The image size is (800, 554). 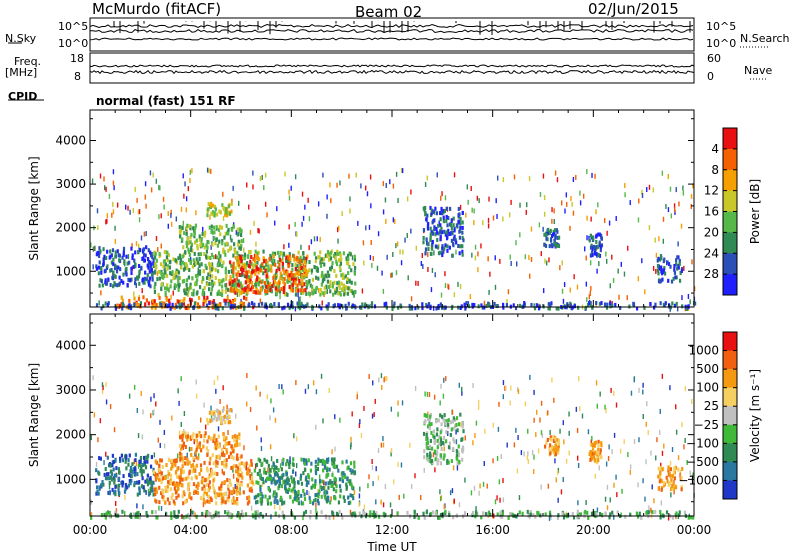 What do you see at coordinates (70, 435) in the screenshot?
I see `y-tick-label: 2000` at bounding box center [70, 435].